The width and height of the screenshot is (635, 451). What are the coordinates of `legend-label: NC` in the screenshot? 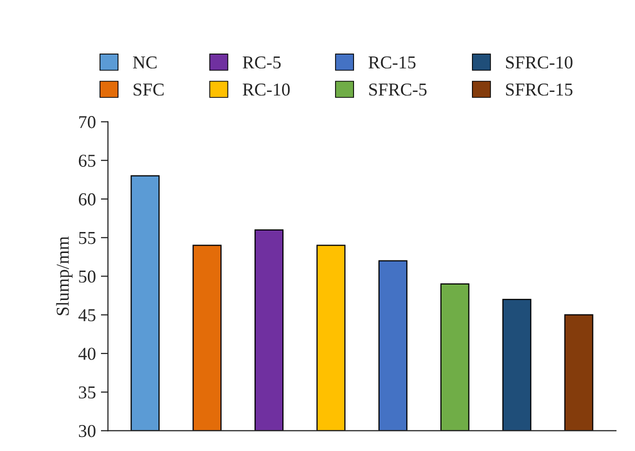 It's located at (145, 62).